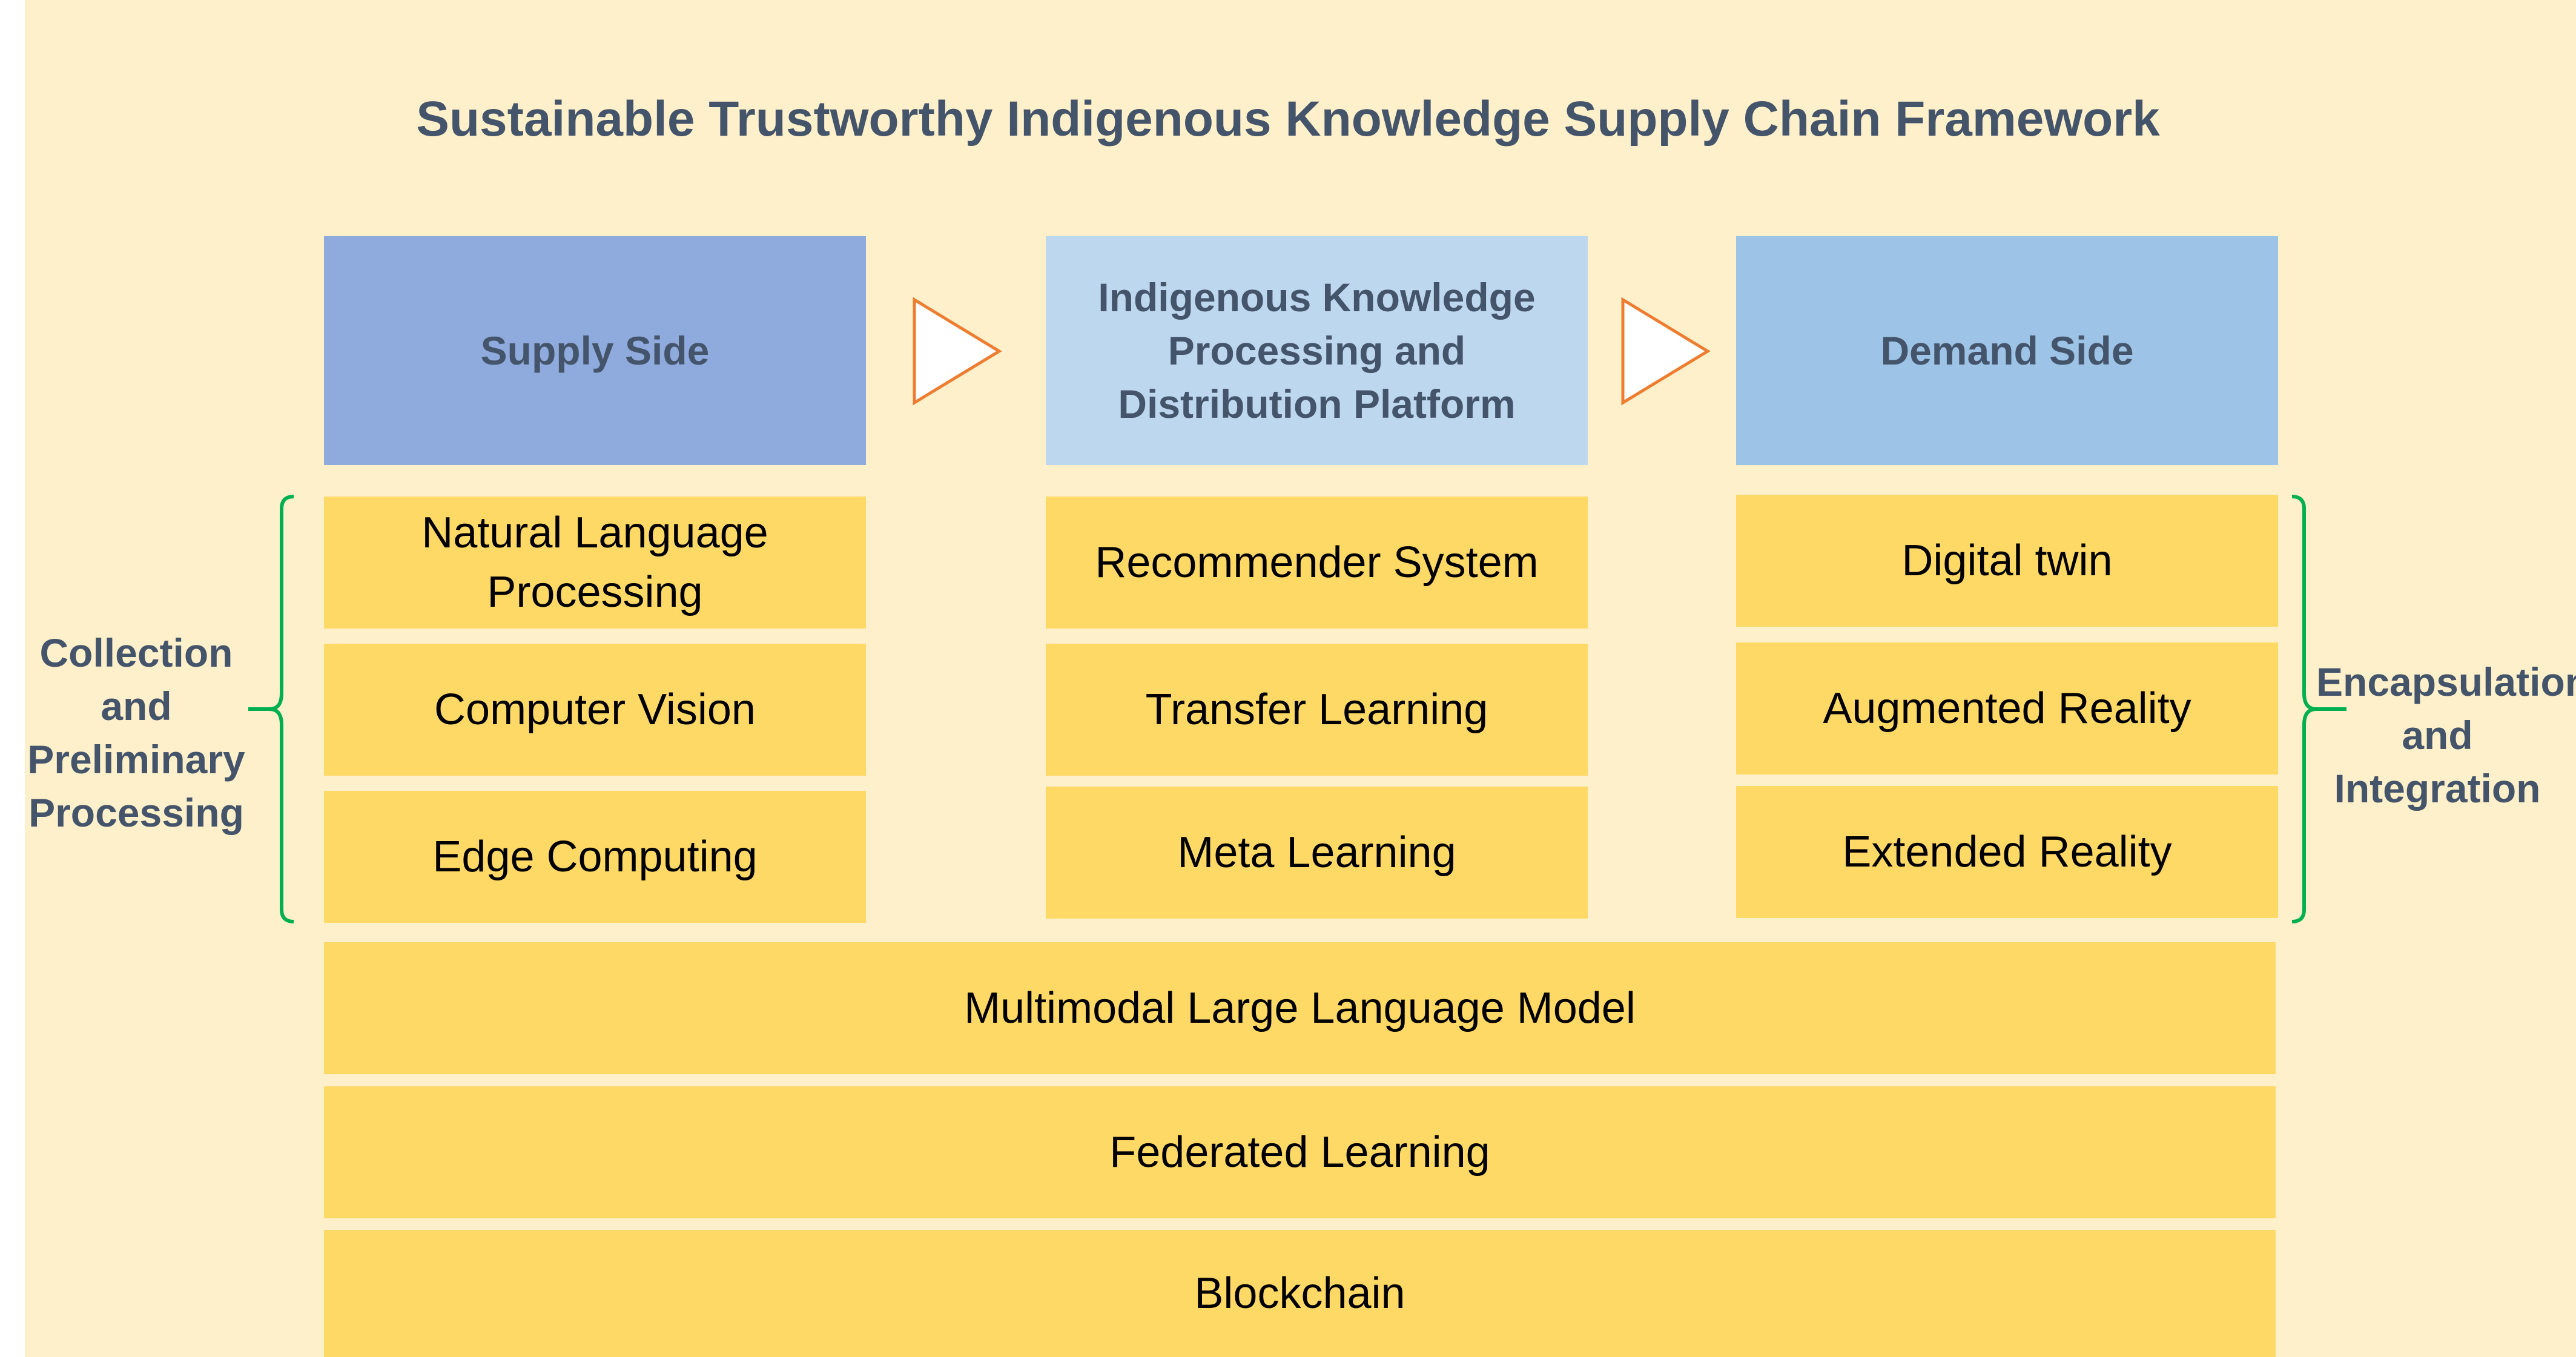 The width and height of the screenshot is (2576, 1357). Describe the element at coordinates (1300, 1152) in the screenshot. I see `layer-federated-learning: Federated Learning` at that location.